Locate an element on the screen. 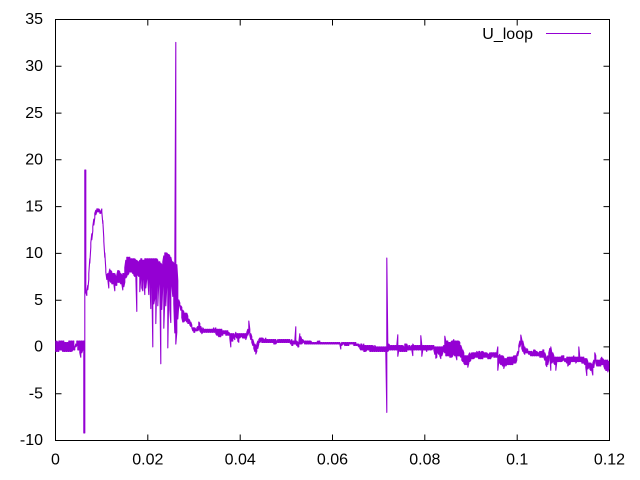  svg-text: 0.04 is located at coordinates (240, 460).